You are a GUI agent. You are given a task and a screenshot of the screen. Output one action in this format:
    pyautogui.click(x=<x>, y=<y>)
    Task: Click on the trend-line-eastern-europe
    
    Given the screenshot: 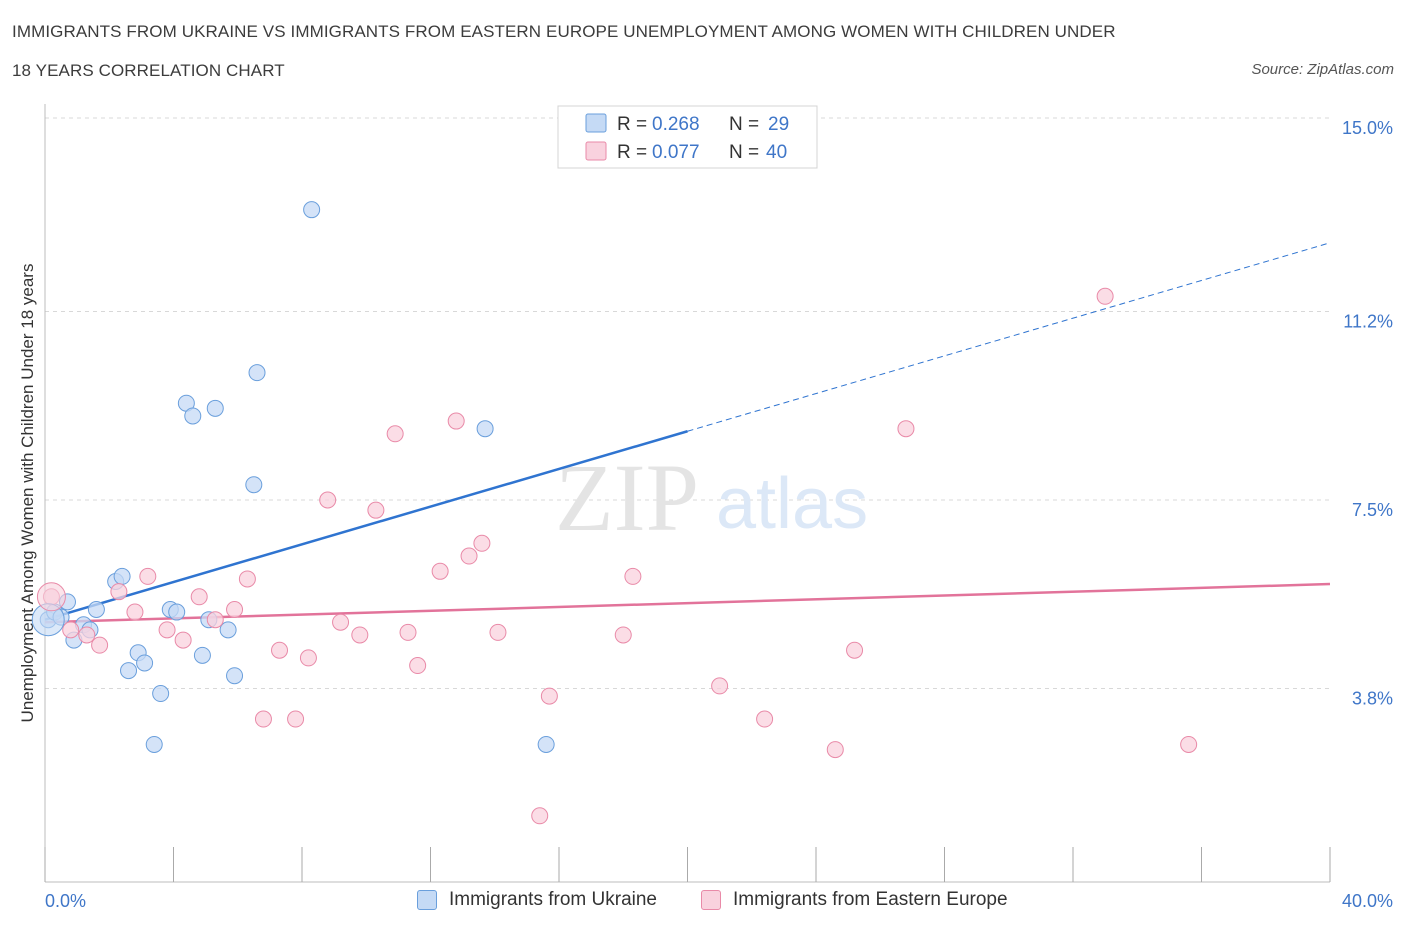 What is the action you would take?
    pyautogui.click(x=687, y=603)
    